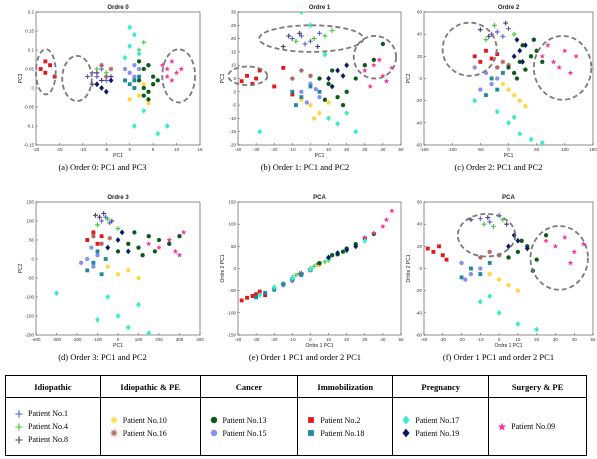 The image size is (597, 459). Describe the element at coordinates (533, 426) in the screenshot. I see `legend-entry-label: Patient No.09` at that location.